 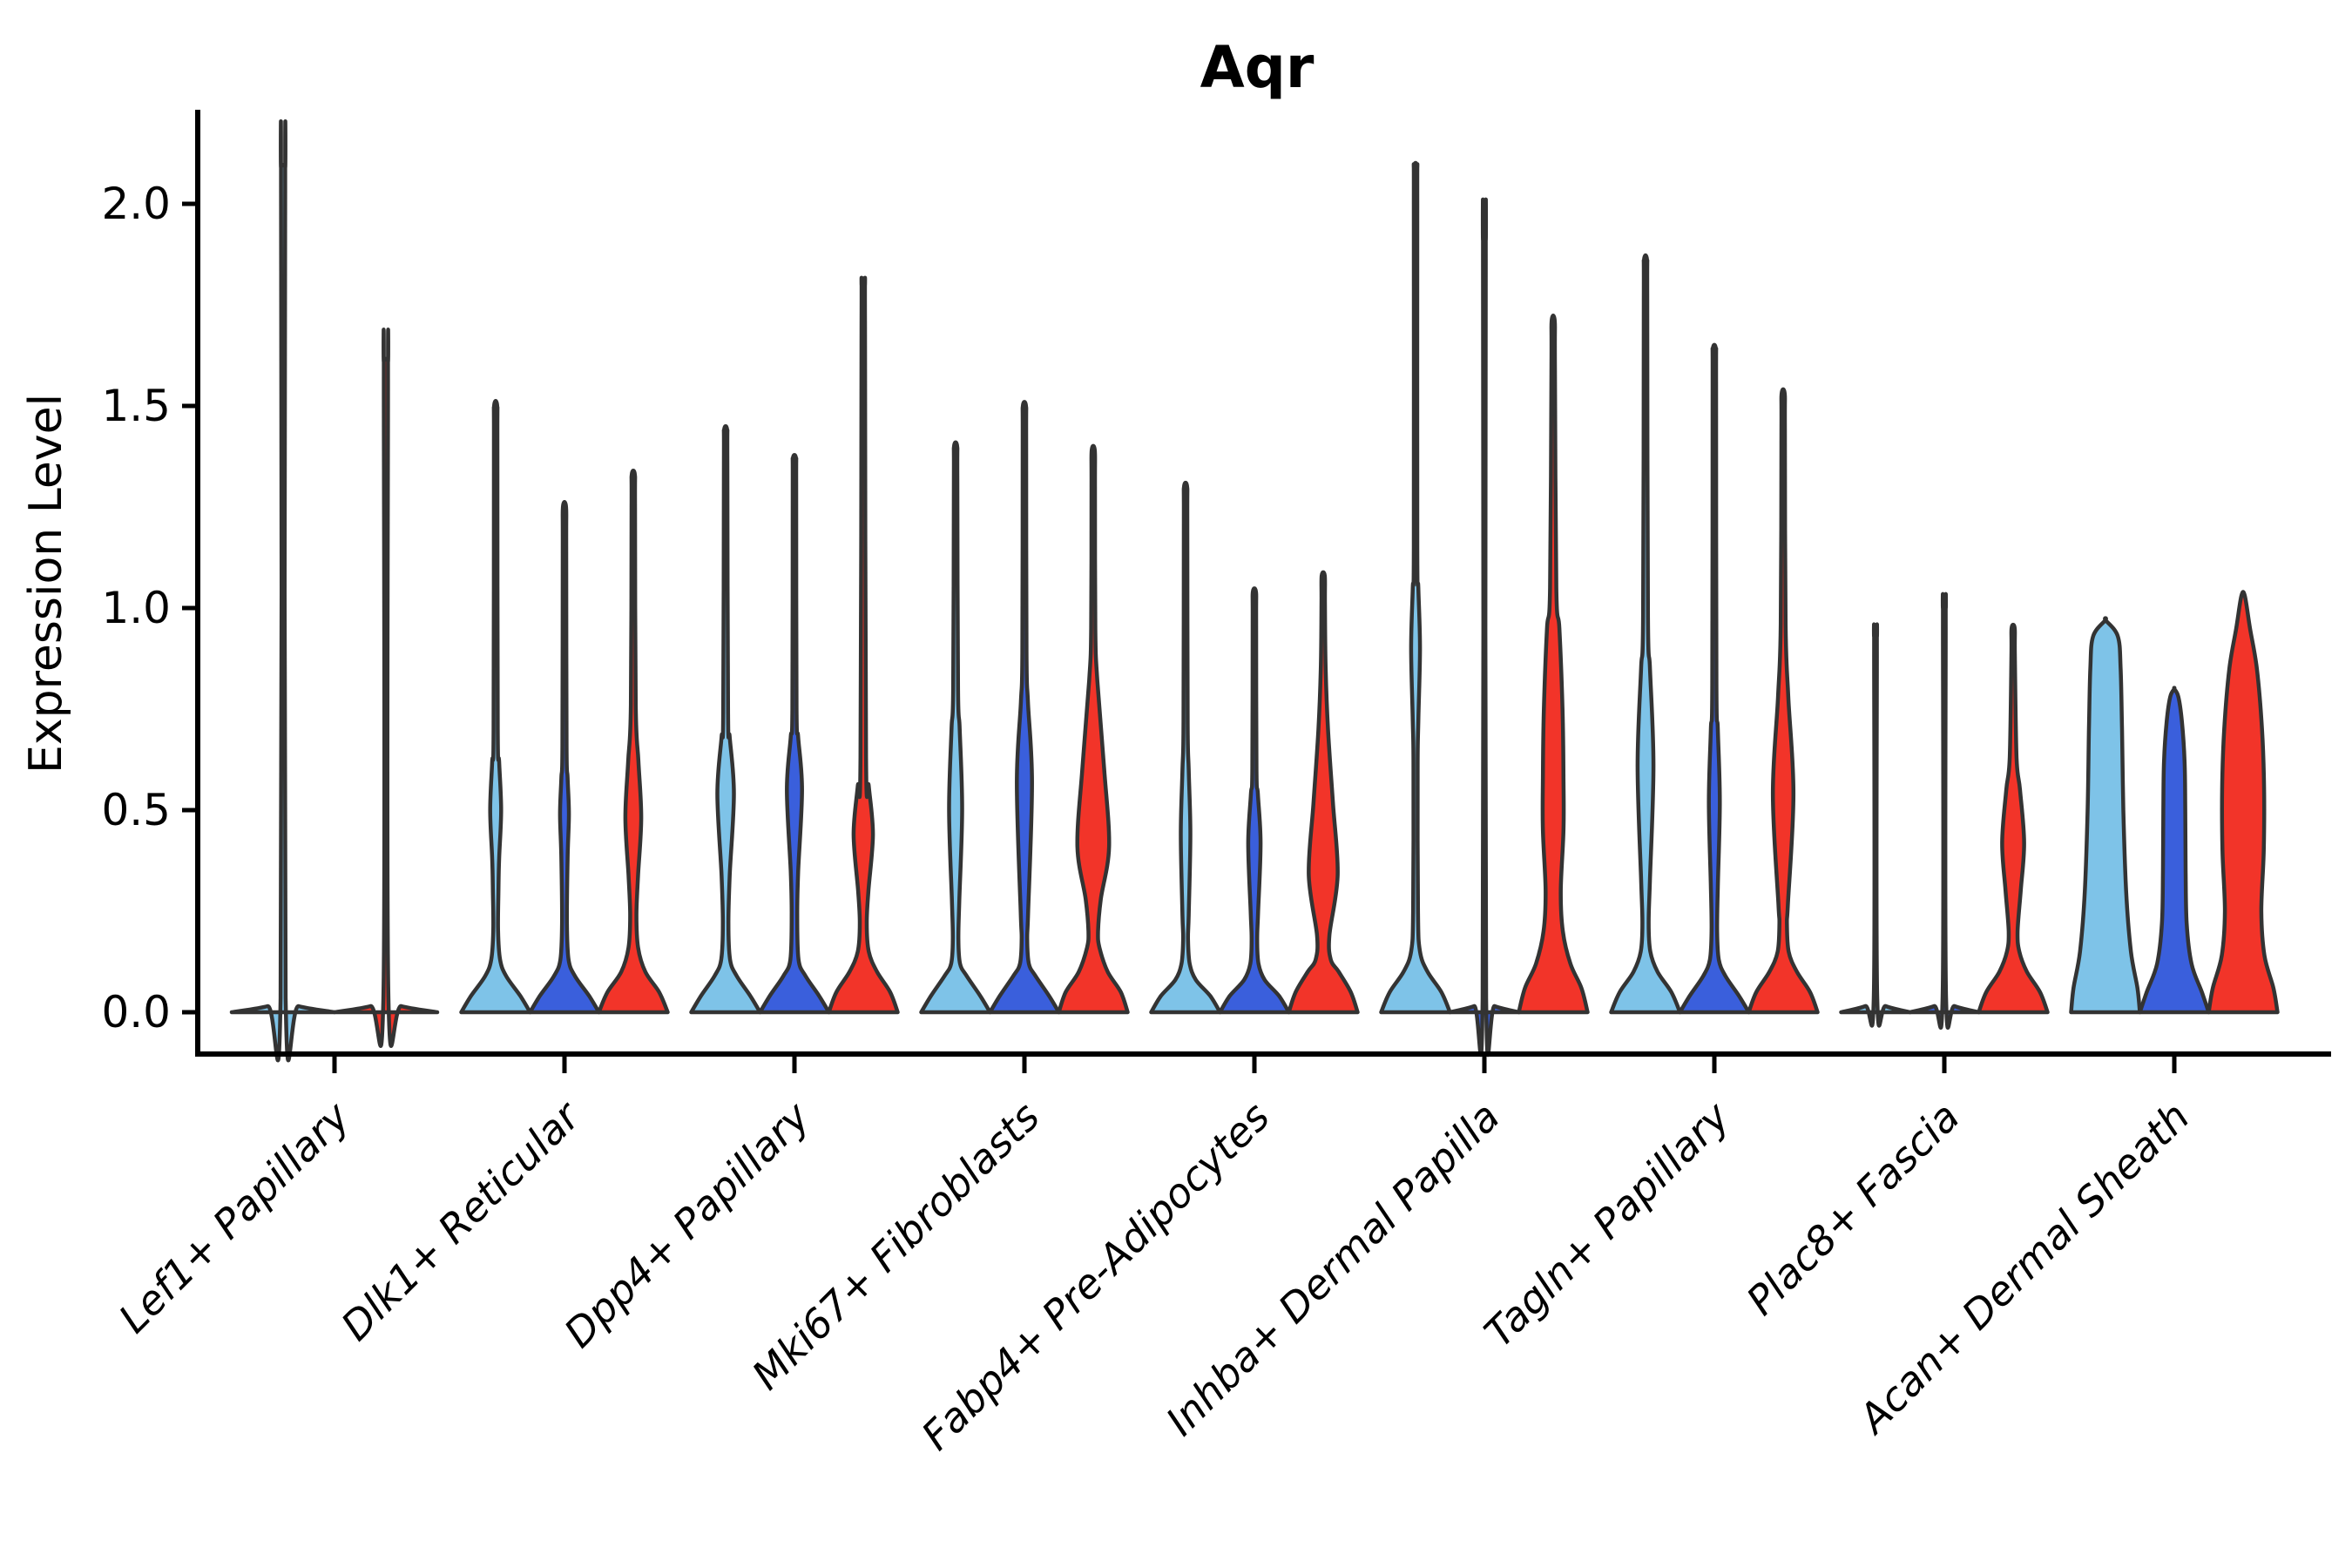 What do you see at coordinates (495, 706) in the screenshot?
I see `violin-dlk1-reticular-light-blue` at bounding box center [495, 706].